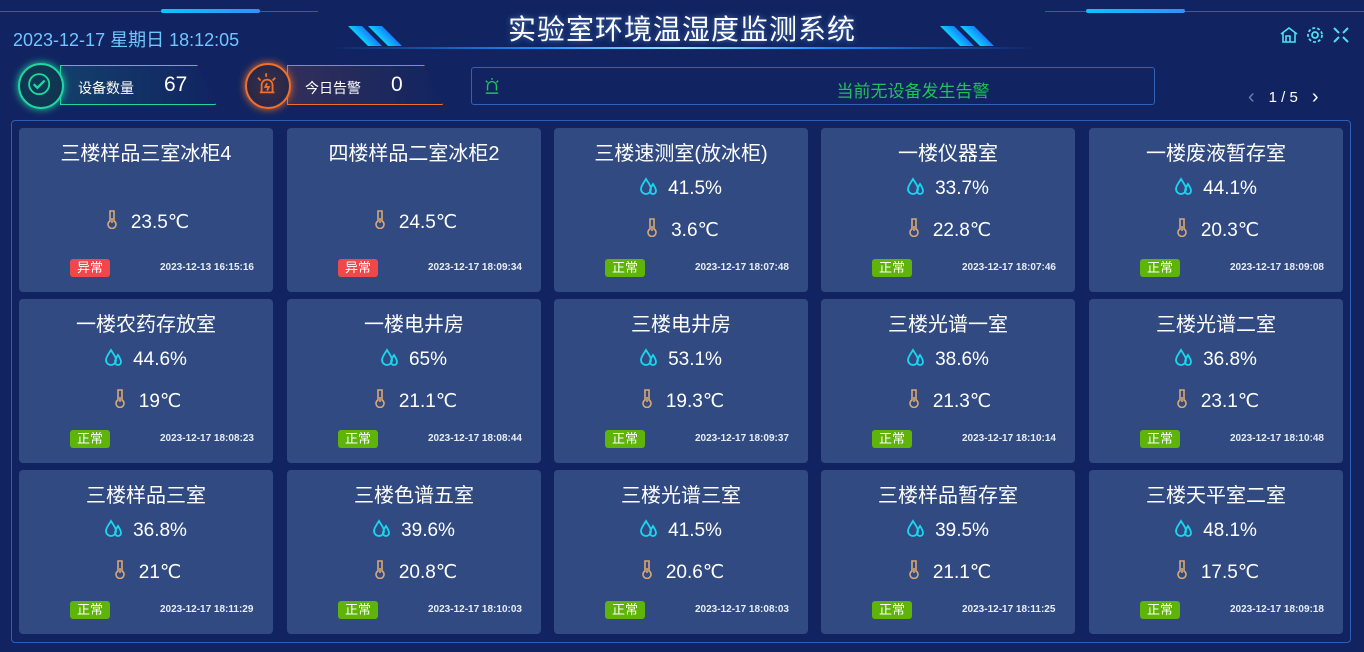  What do you see at coordinates (962, 230) in the screenshot?
I see `temperature-value: 22.8℃` at bounding box center [962, 230].